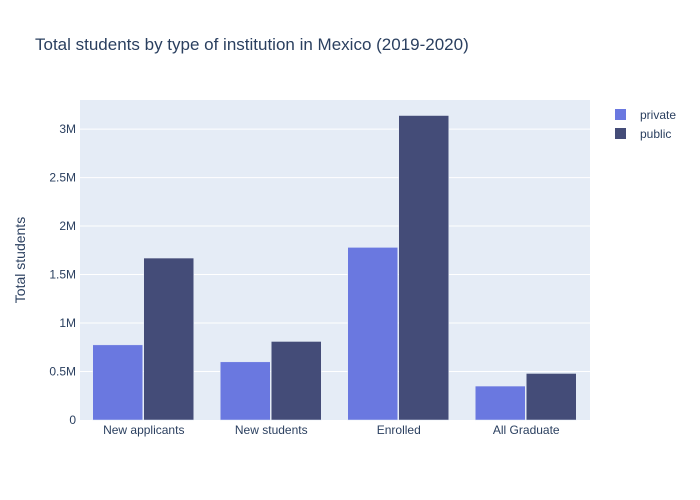 The width and height of the screenshot is (700, 500). Describe the element at coordinates (658, 115) in the screenshot. I see `legend-label-private: private` at that location.